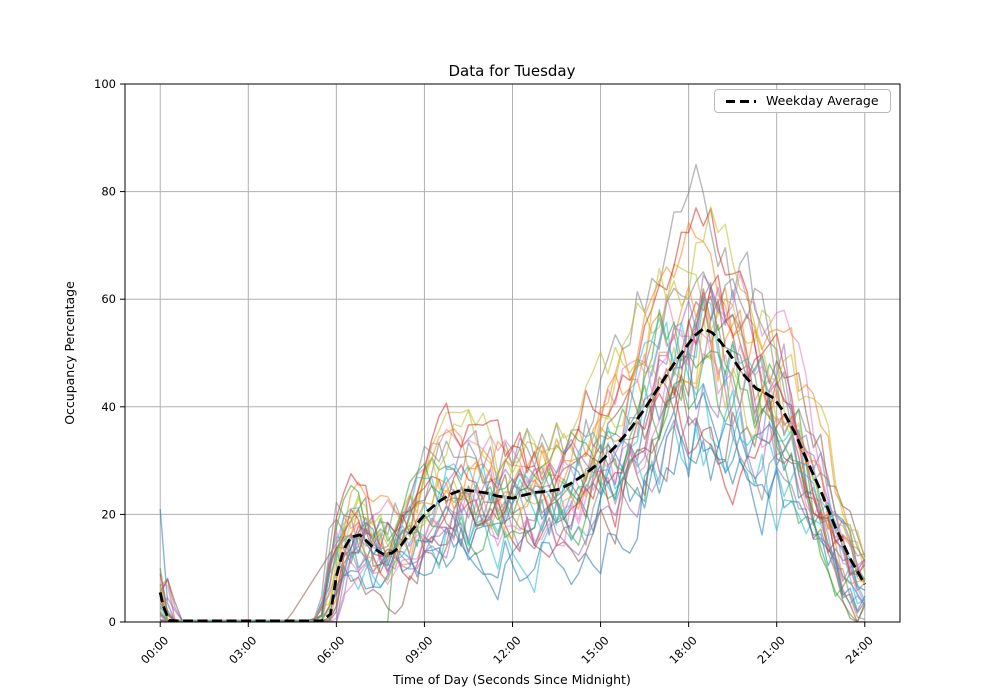  I want to click on x-tick-label: 12:00, so click(506, 649).